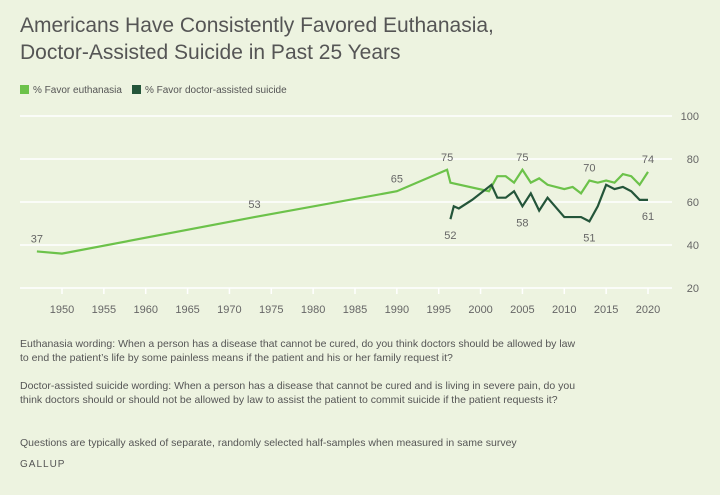  What do you see at coordinates (77, 90) in the screenshot?
I see `legend-label: % Favor euthanasia` at bounding box center [77, 90].